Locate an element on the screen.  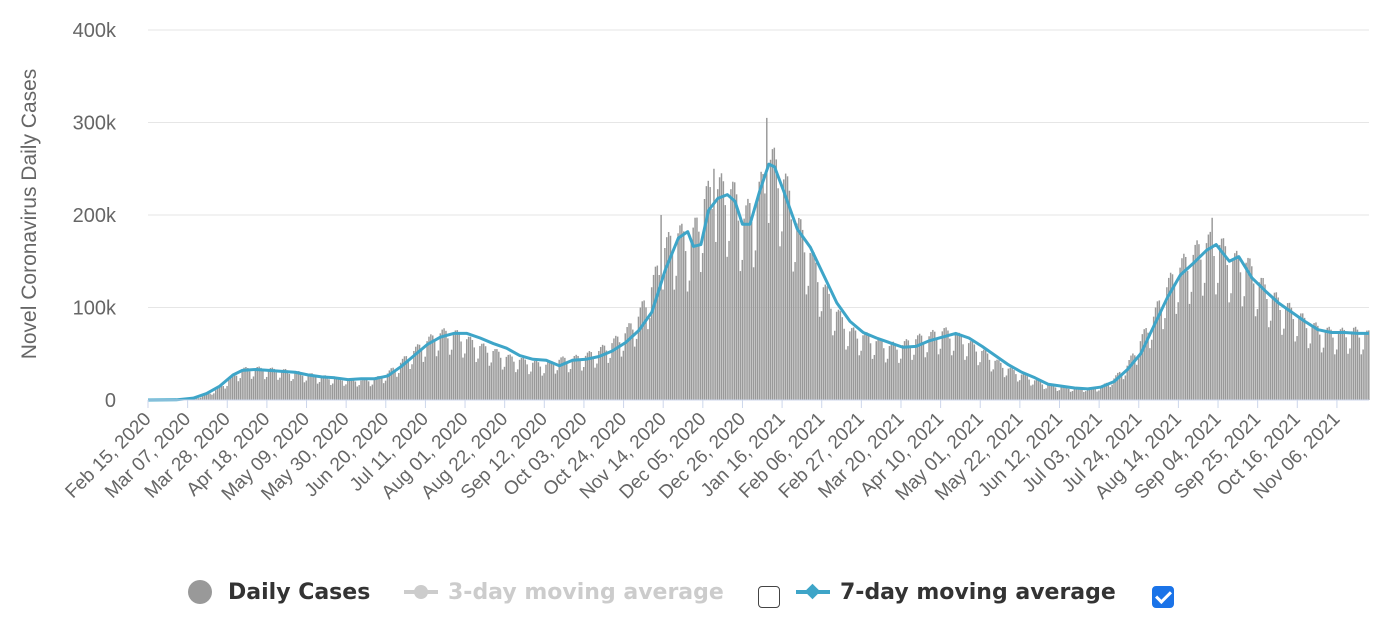
legend-item-daily-cases: Daily Cases is located at coordinates (279, 592).